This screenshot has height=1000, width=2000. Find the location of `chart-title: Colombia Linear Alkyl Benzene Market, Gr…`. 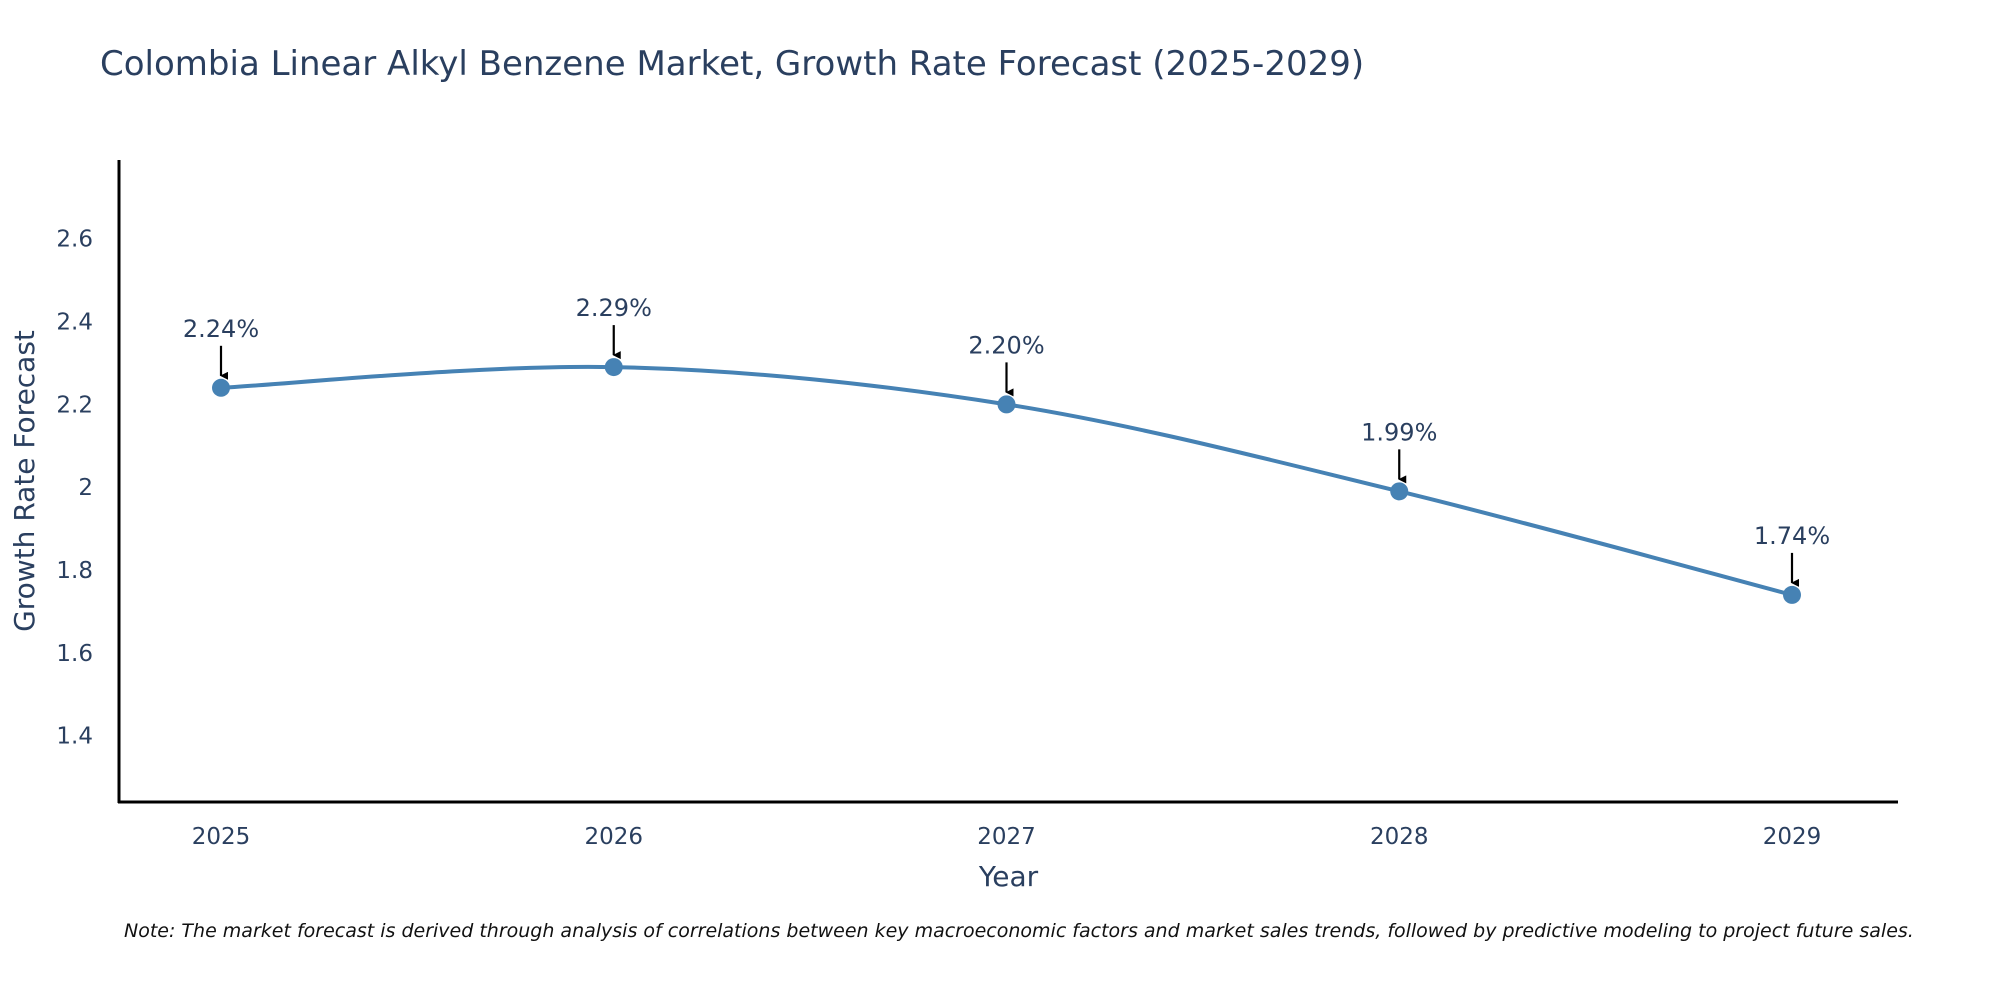

chart-title: Colombia Linear Alkyl Benzene Market, Gr… is located at coordinates (732, 64).